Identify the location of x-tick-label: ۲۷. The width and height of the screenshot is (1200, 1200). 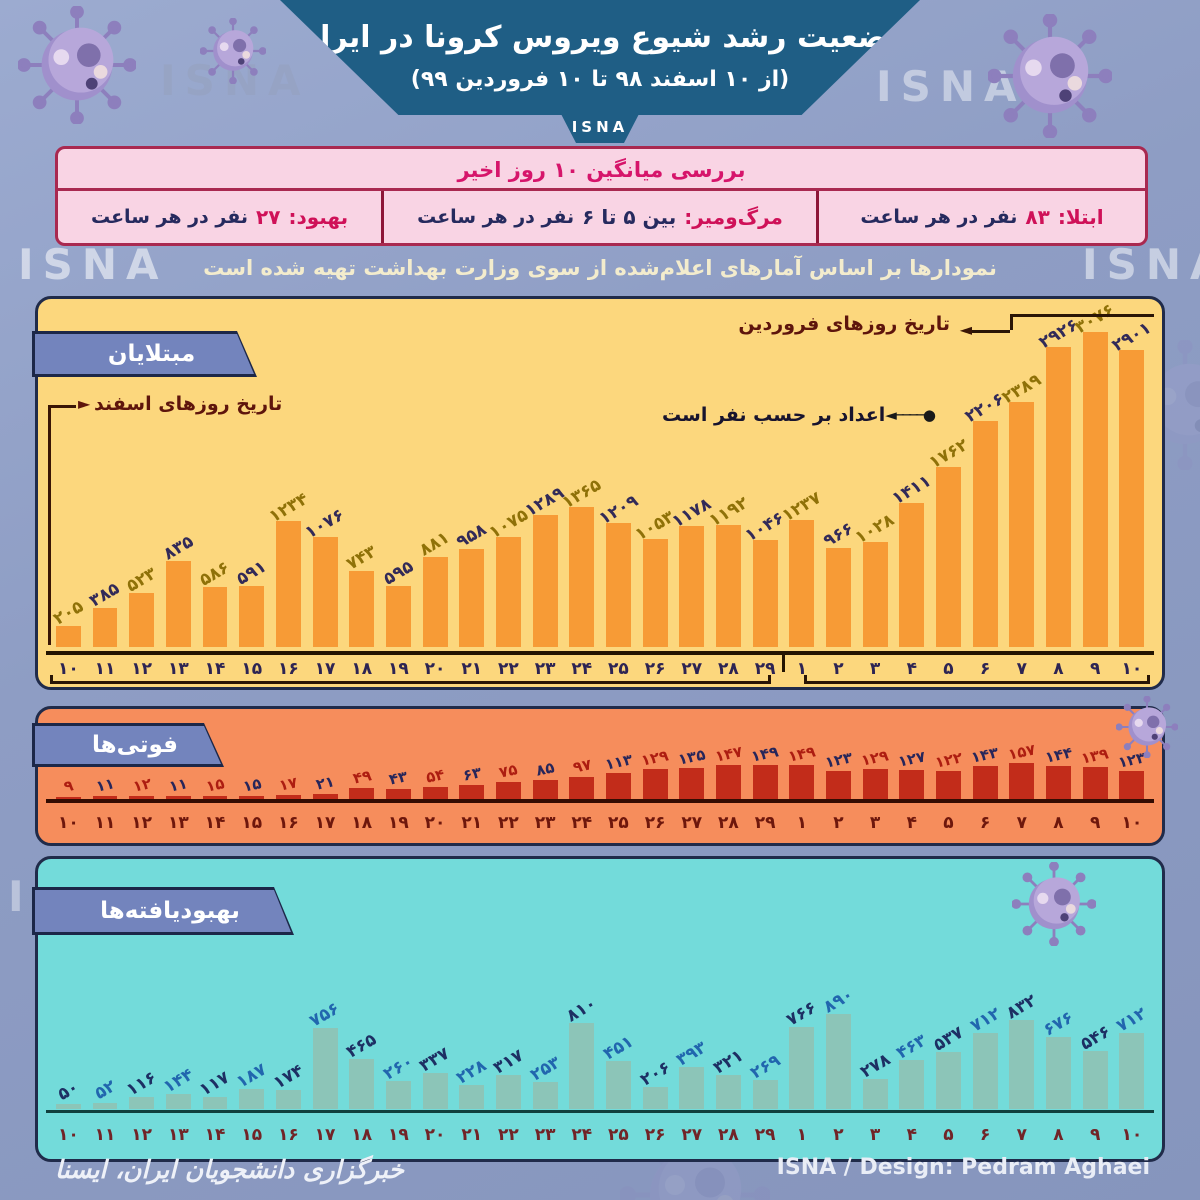
(692, 823).